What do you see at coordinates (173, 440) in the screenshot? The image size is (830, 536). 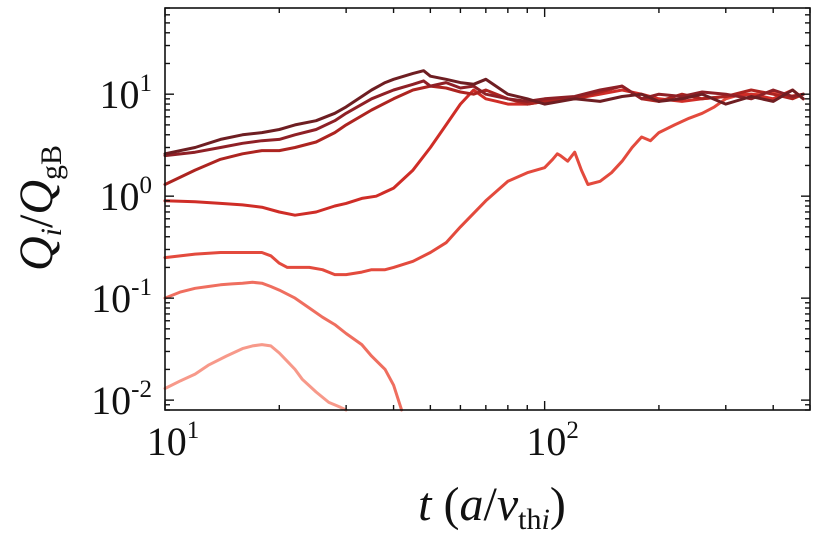 I see `x-tick-label: 10¹` at bounding box center [173, 440].